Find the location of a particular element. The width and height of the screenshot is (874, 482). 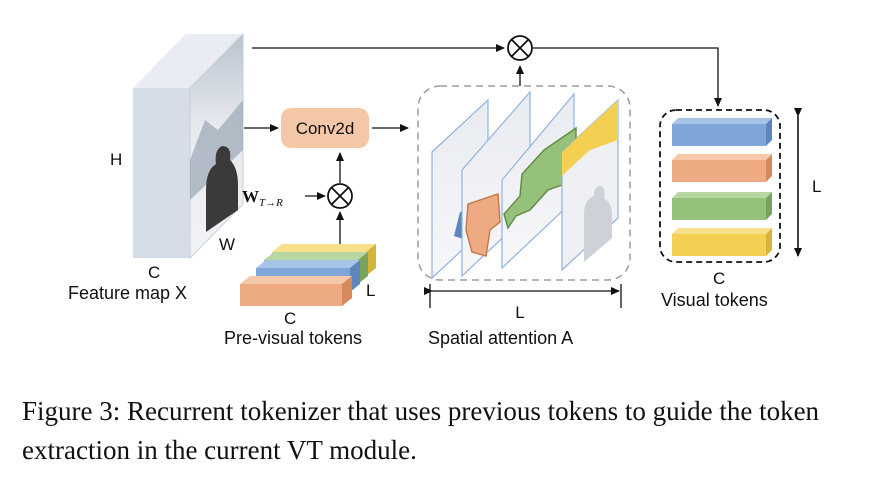

feature-map-dim-c-label: C is located at coordinates (154, 272).